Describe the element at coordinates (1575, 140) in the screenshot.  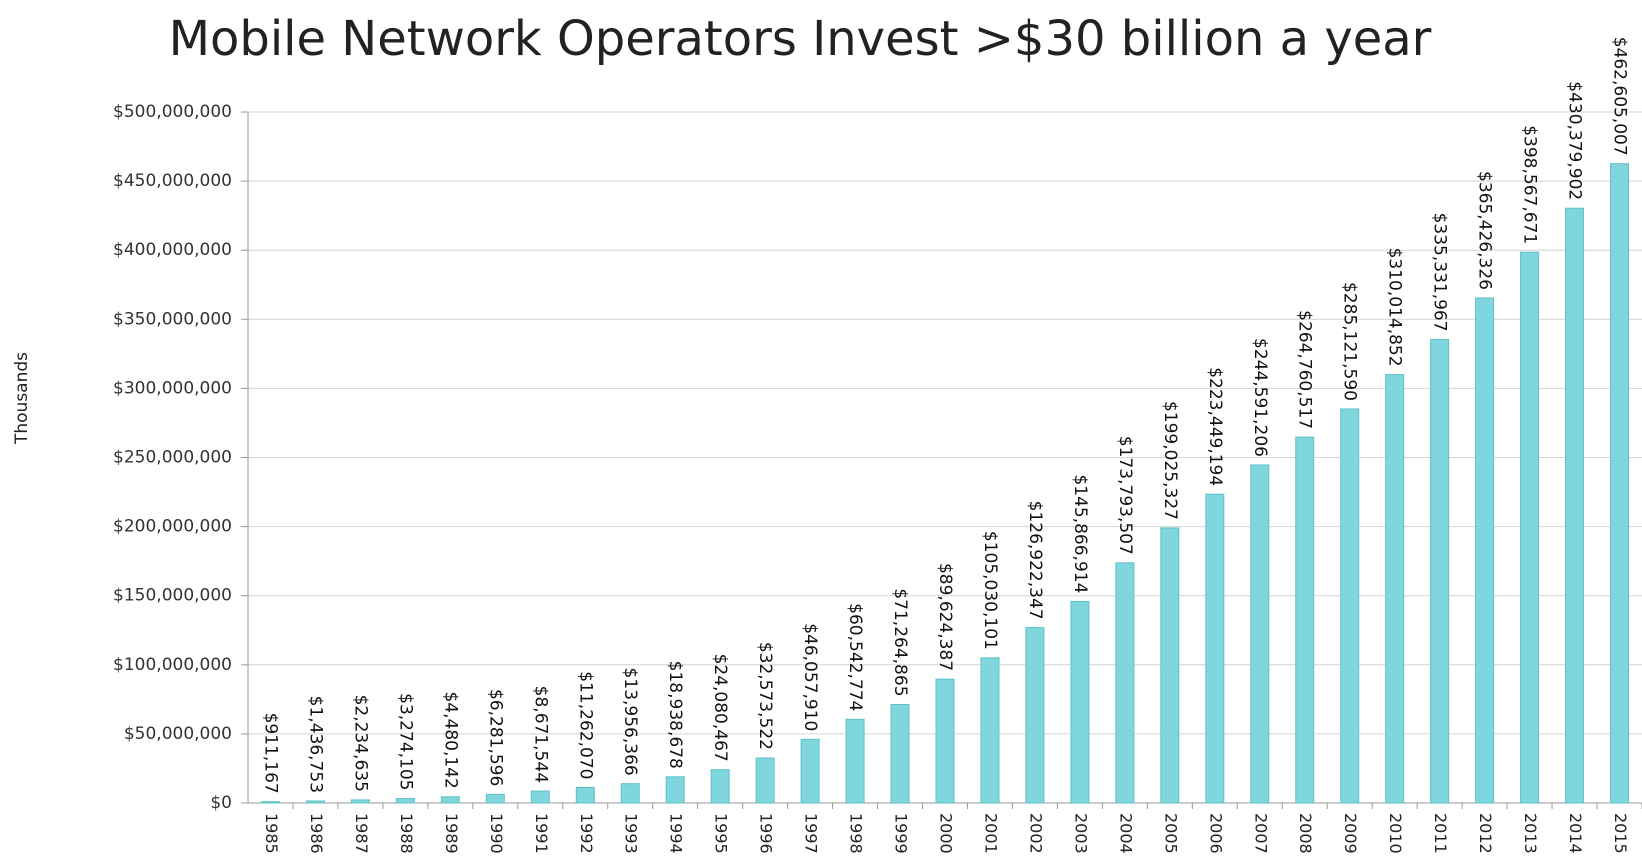
I see `data-label: $430,379,902` at that location.